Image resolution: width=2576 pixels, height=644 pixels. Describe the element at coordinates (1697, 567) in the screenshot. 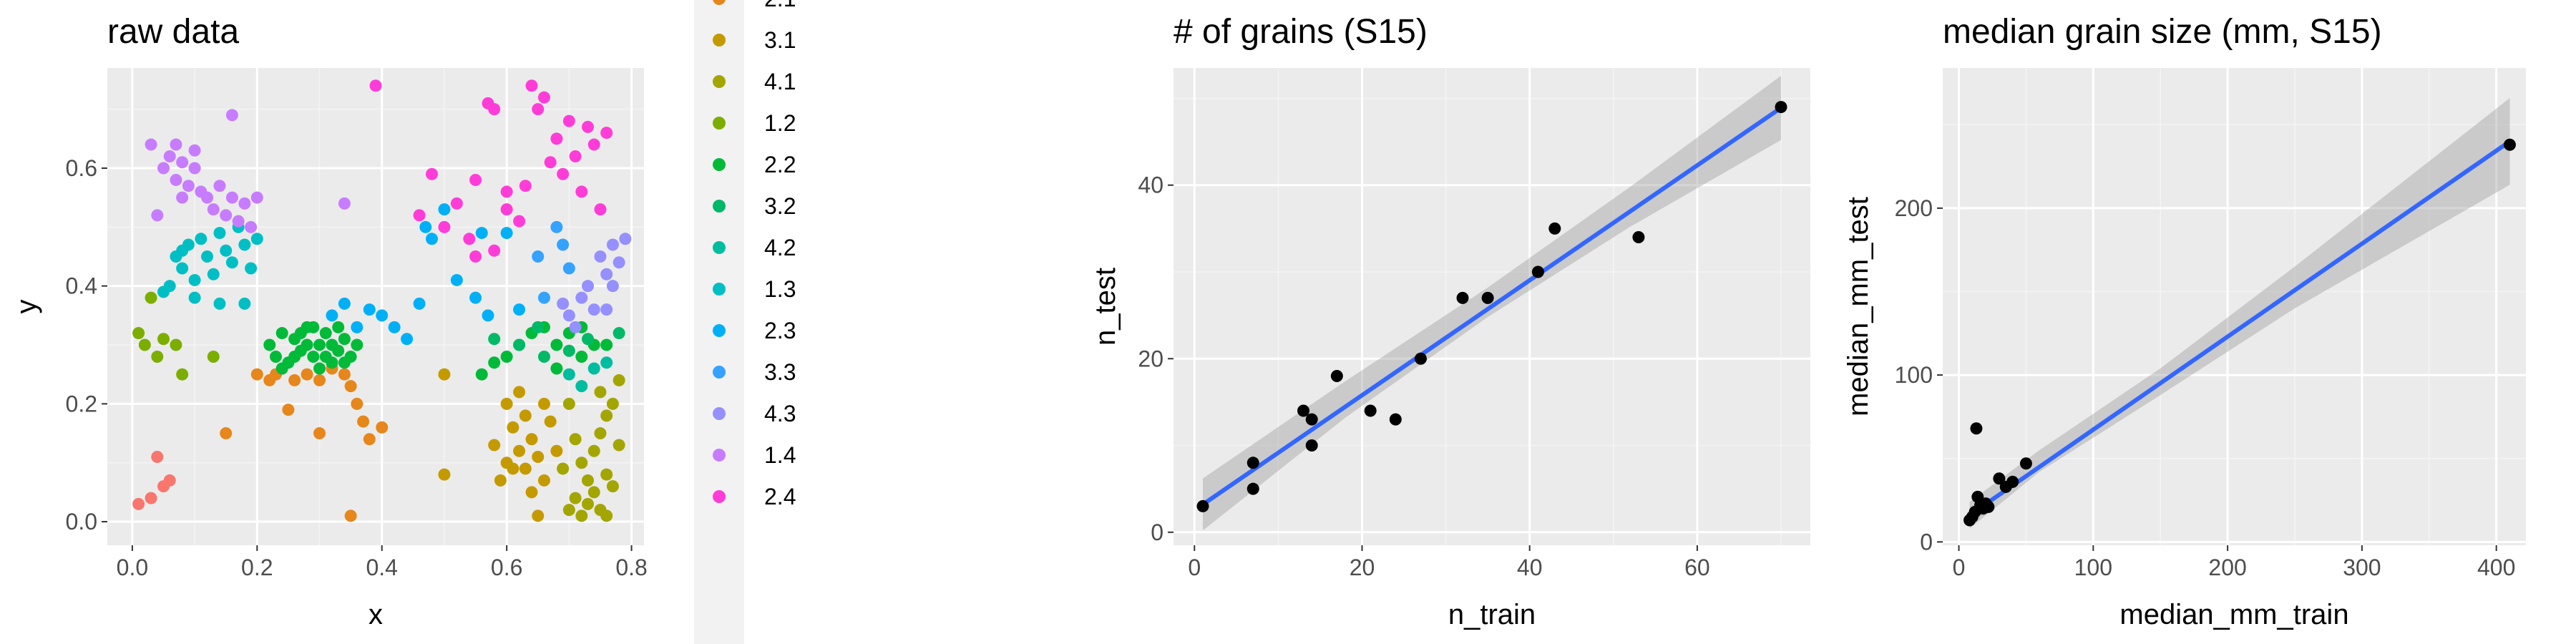

I see `x-tick-label: 60` at that location.